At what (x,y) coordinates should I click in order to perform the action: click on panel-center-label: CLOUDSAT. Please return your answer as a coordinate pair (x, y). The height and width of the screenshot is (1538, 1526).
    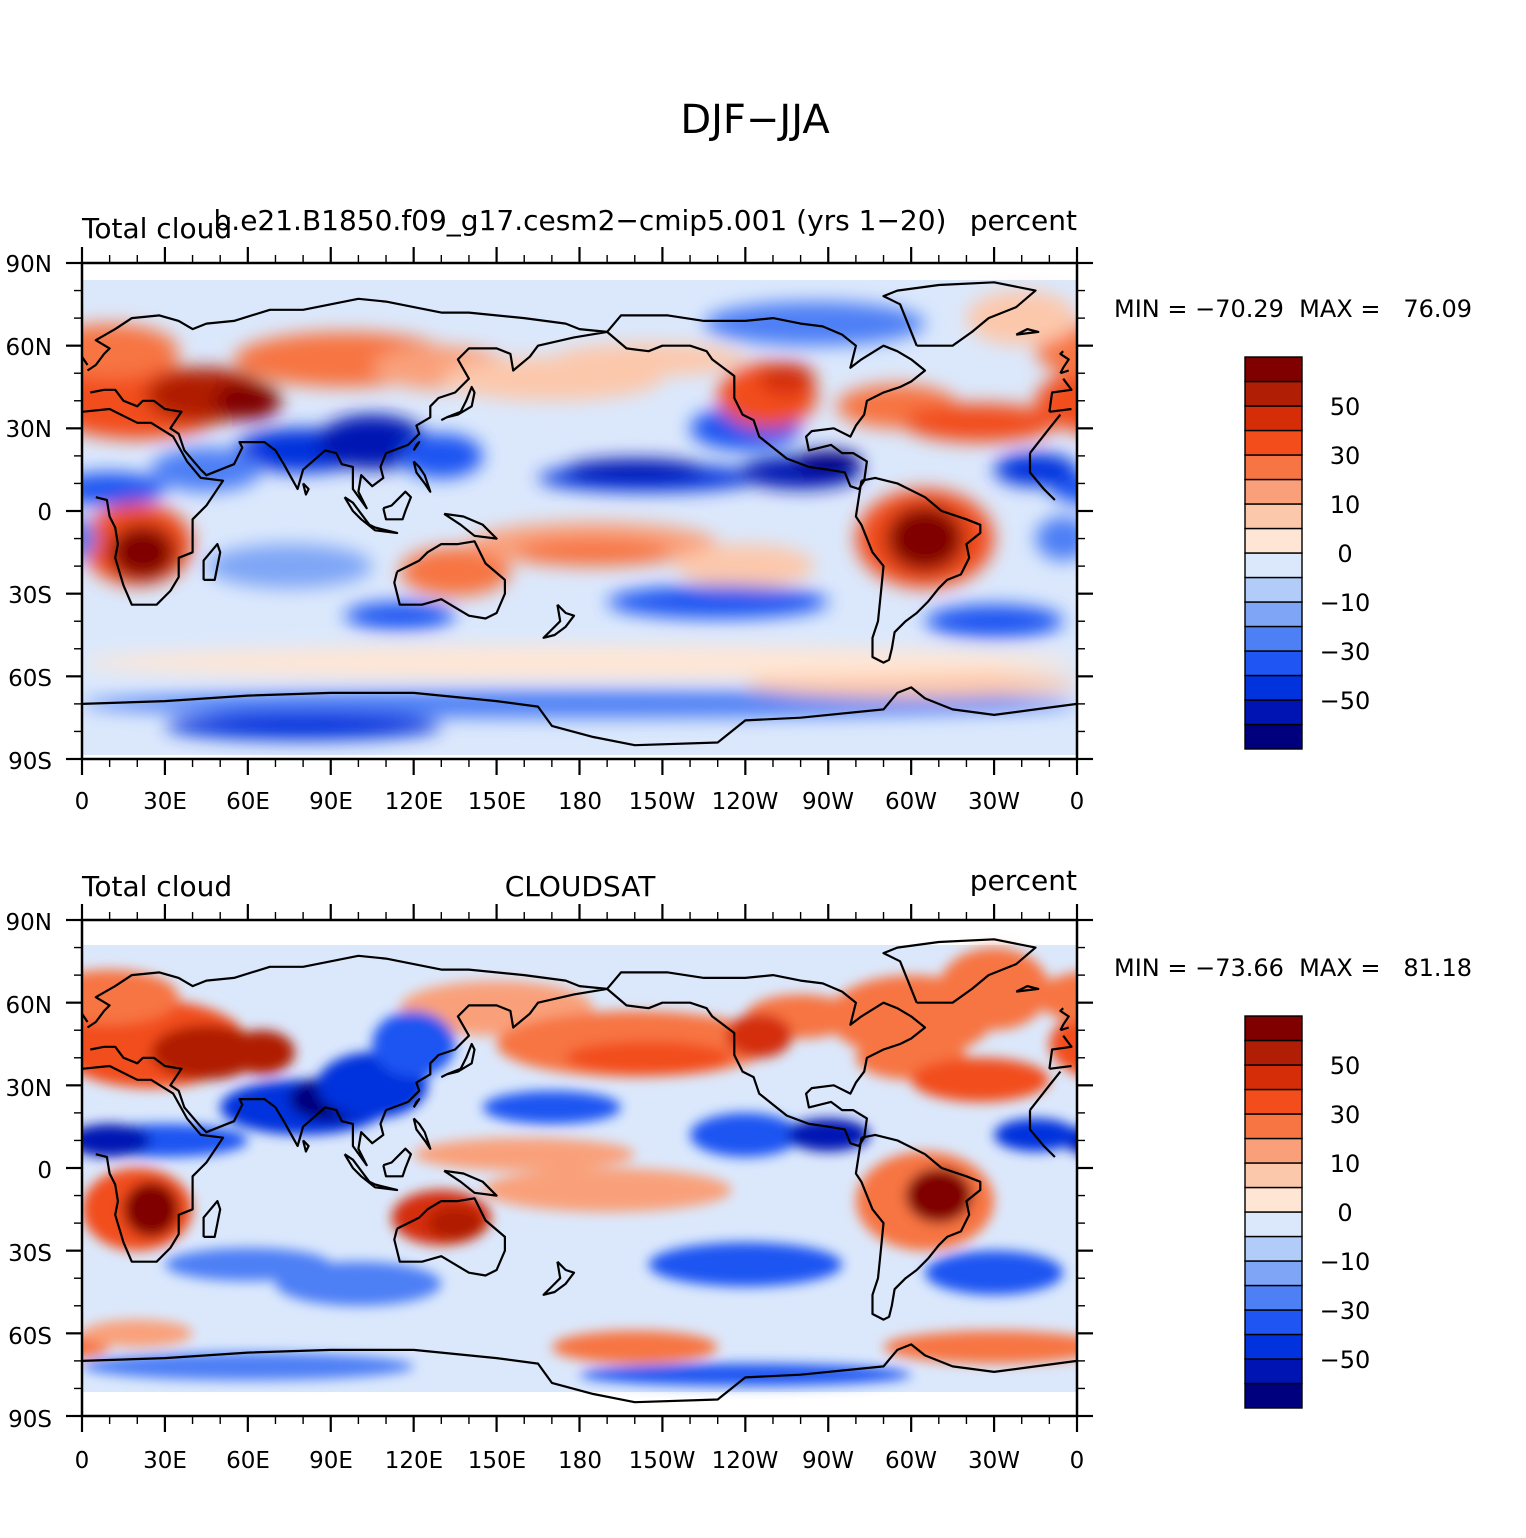
    Looking at the image, I should click on (581, 886).